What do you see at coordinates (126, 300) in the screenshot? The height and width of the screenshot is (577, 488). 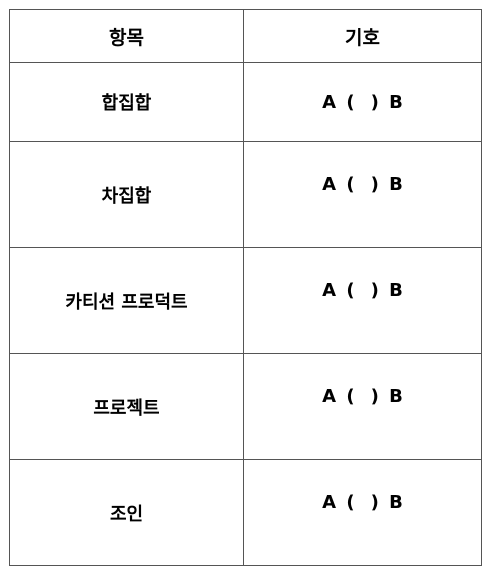 I see `item-cell: 카티션 프로덕트` at bounding box center [126, 300].